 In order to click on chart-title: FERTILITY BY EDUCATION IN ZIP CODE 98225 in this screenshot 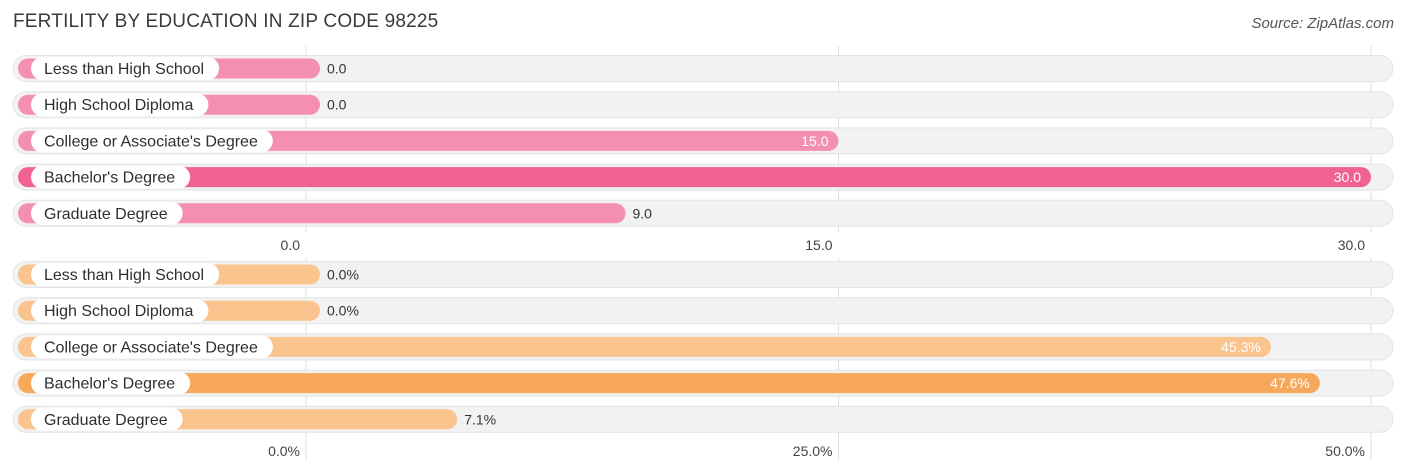, I will do `click(226, 21)`.